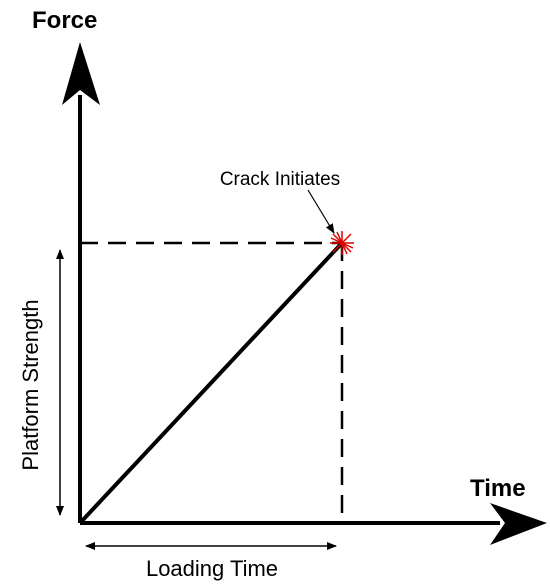 Image resolution: width=550 pixels, height=585 pixels. What do you see at coordinates (518, 524) in the screenshot?
I see `x-axis-arrow` at bounding box center [518, 524].